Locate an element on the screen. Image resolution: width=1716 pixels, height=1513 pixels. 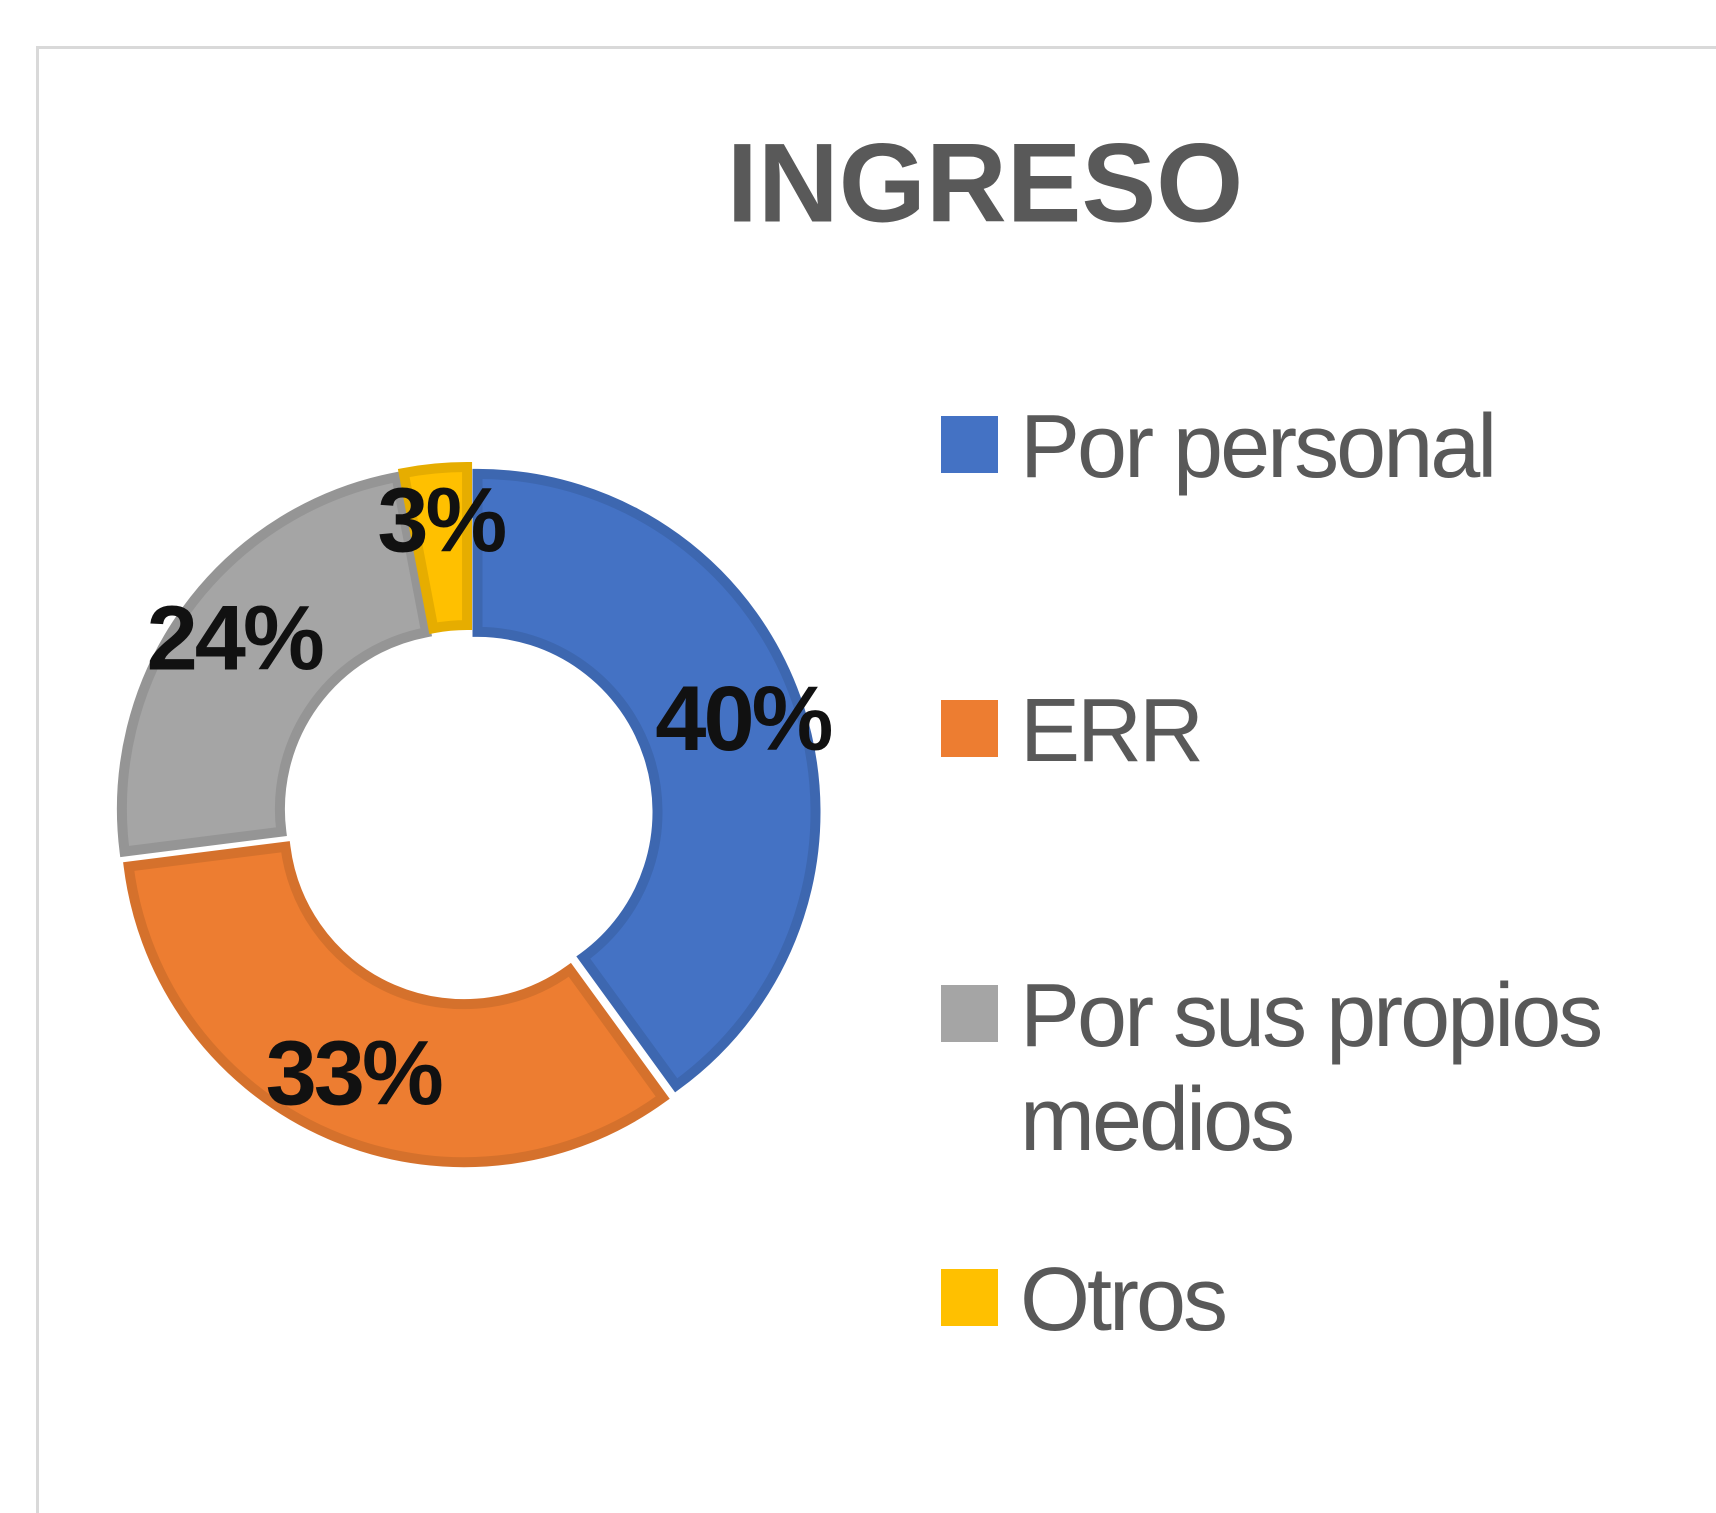
chart-title: INGRESO is located at coordinates (985, 183).